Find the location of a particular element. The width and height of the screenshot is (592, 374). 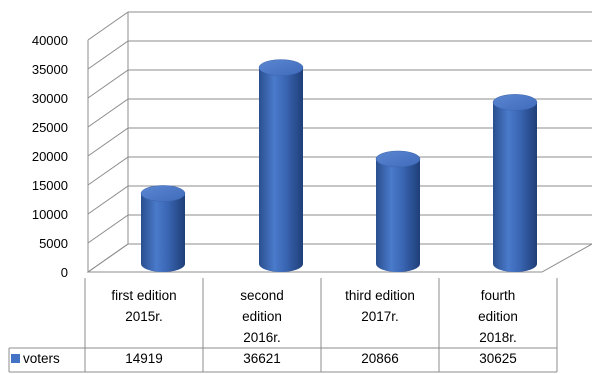

chart-floor is located at coordinates (339, 258).